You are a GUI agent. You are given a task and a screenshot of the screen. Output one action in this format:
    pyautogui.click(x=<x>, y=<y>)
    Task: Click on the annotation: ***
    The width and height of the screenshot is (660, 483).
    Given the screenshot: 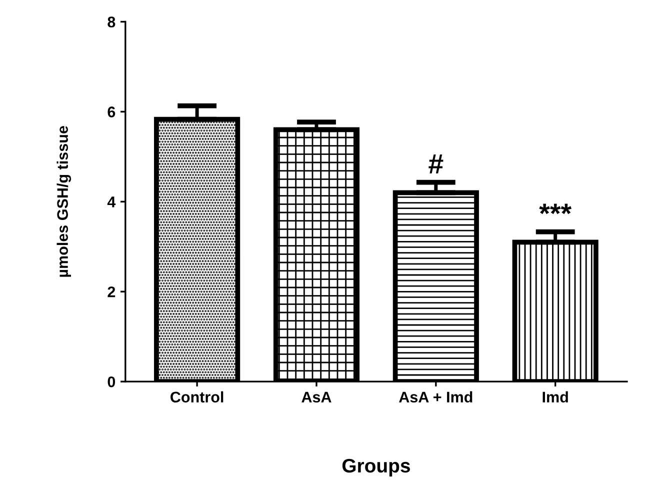 What is the action you would take?
    pyautogui.click(x=555, y=209)
    